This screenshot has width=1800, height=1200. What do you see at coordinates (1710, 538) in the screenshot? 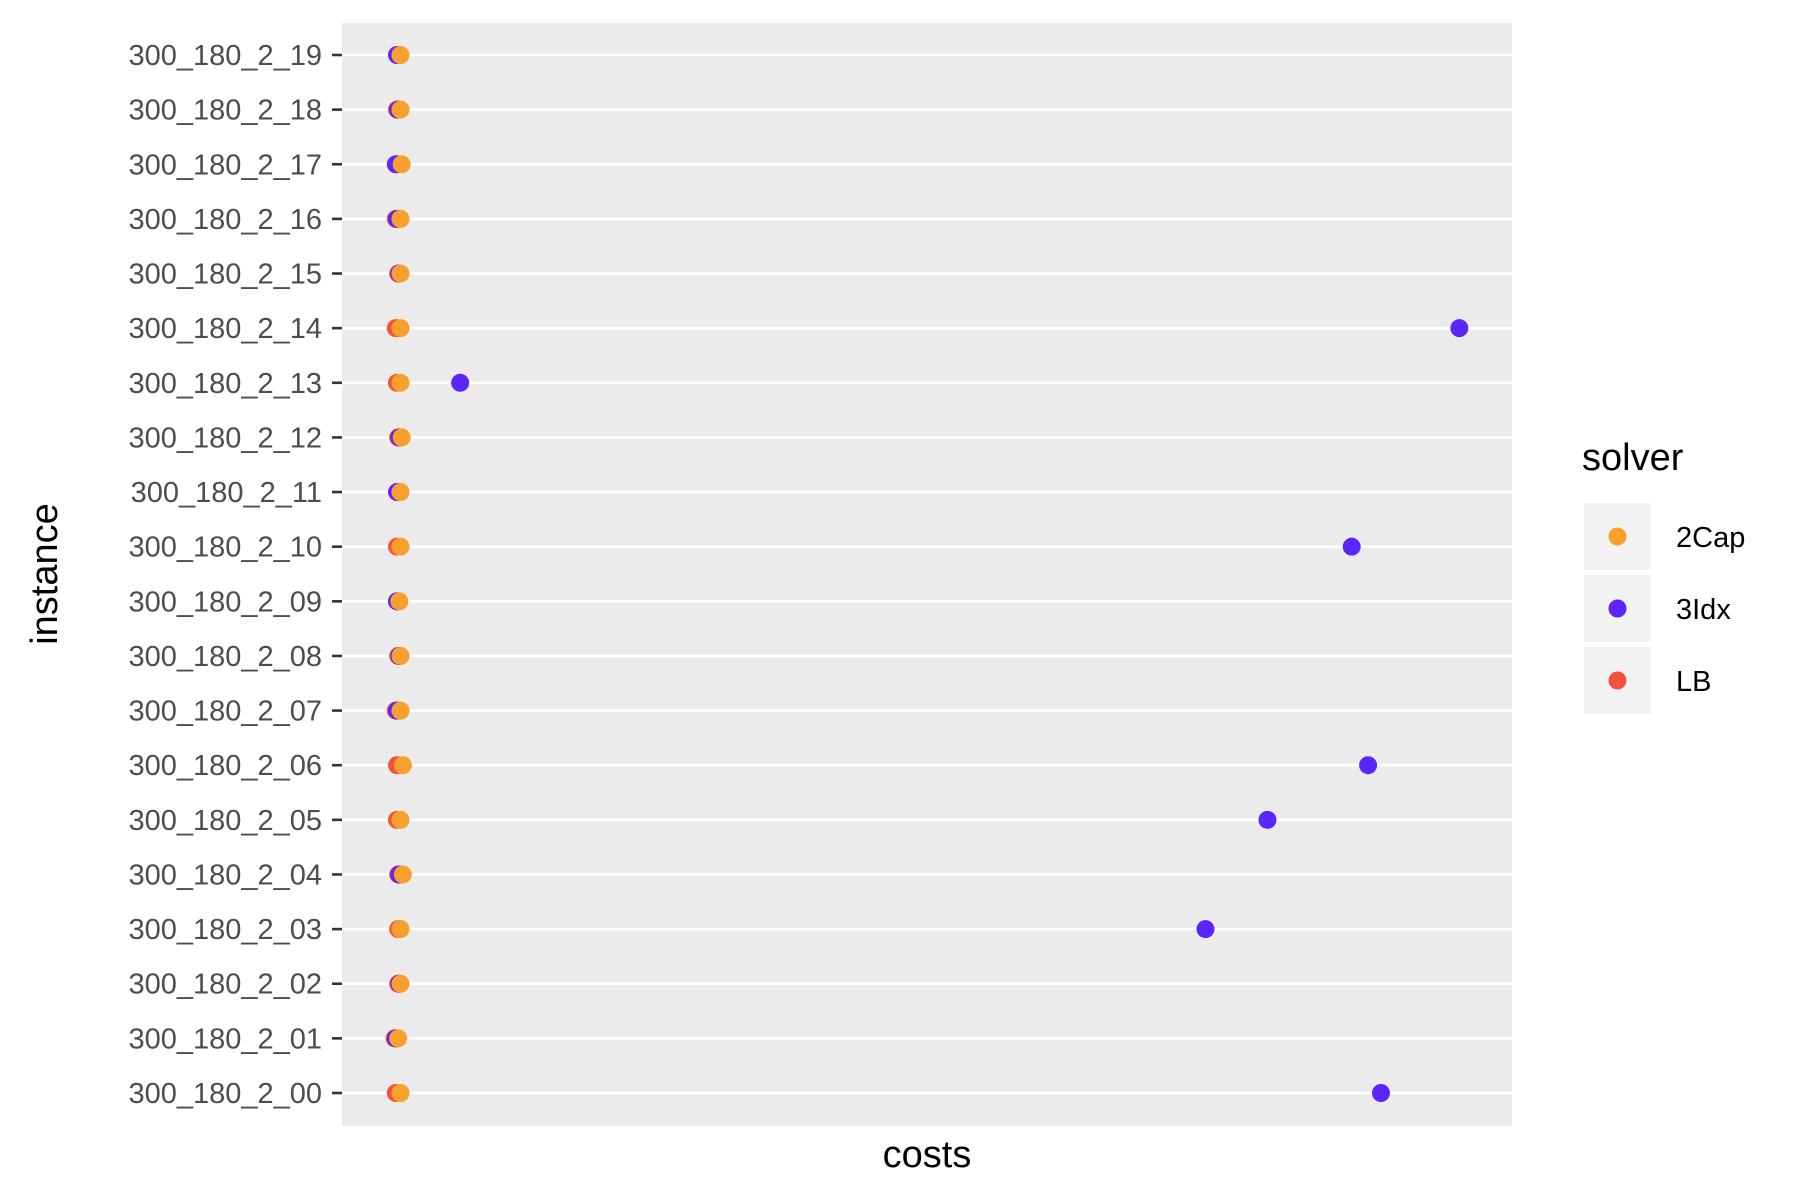
I see `legend-label: 2Cap` at bounding box center [1710, 538].